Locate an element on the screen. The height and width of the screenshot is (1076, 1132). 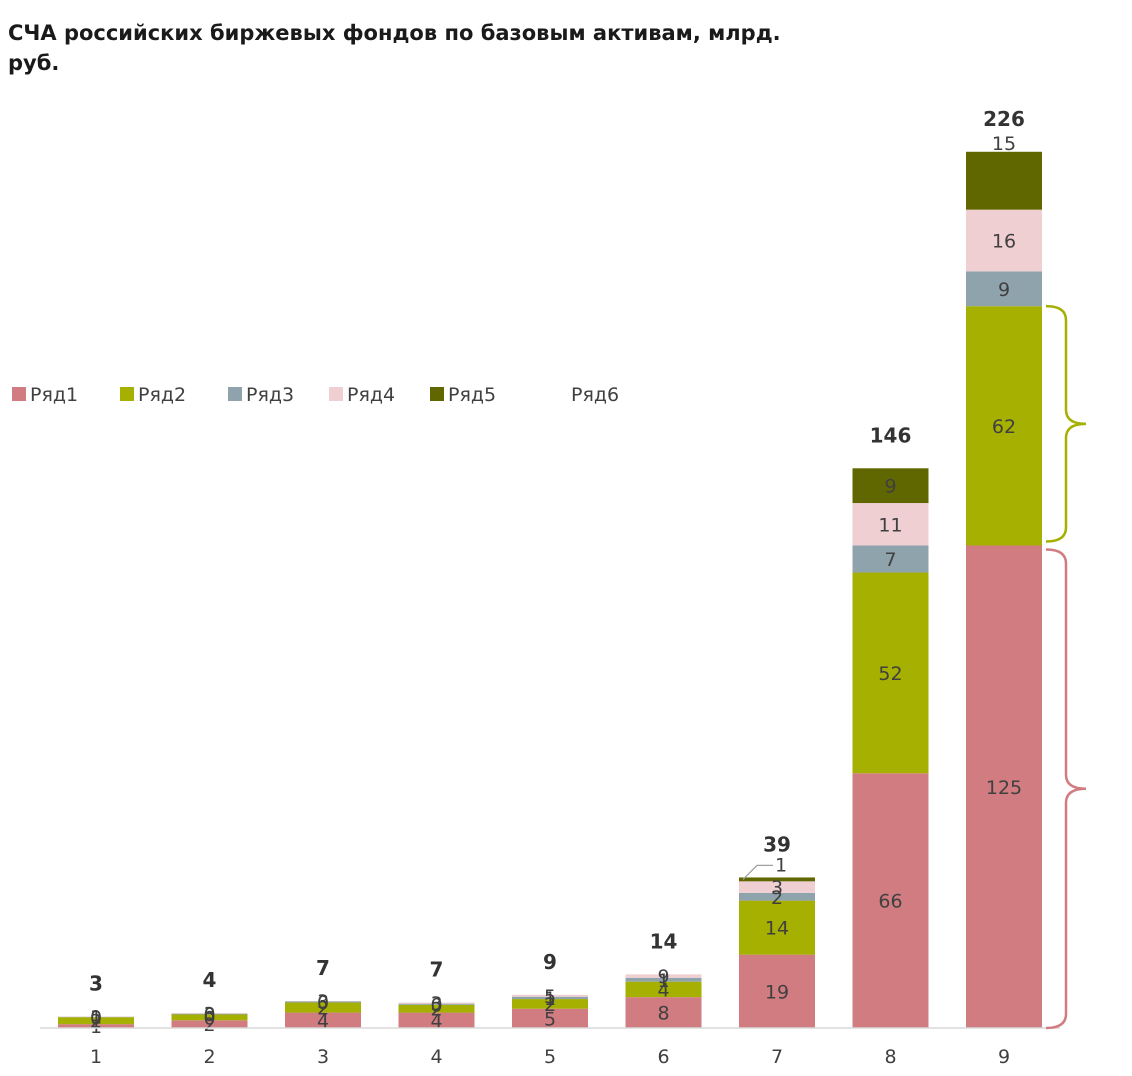
segment-label: 8 is located at coordinates (663, 1014).